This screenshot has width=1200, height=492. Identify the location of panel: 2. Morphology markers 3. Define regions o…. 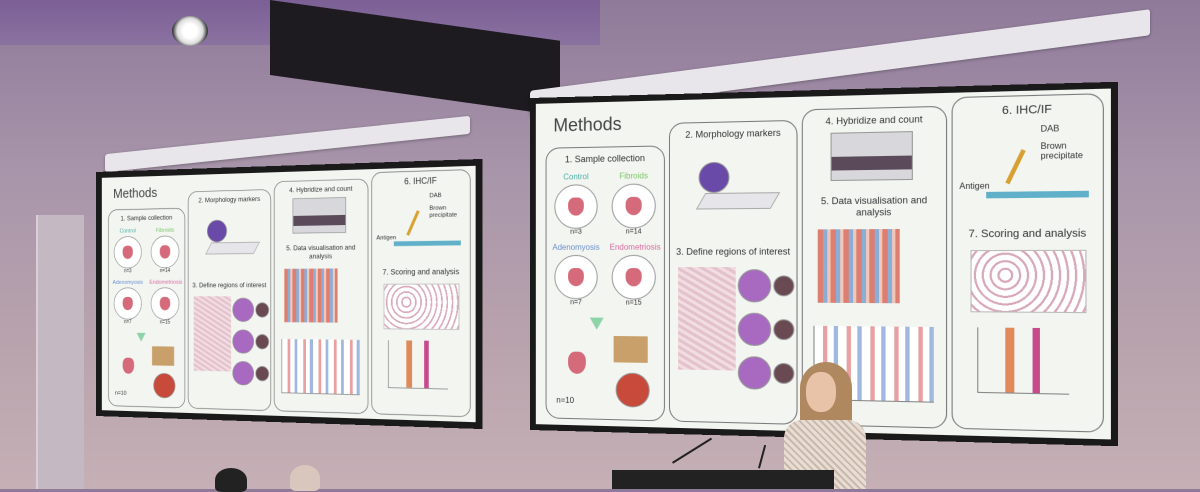
(733, 272).